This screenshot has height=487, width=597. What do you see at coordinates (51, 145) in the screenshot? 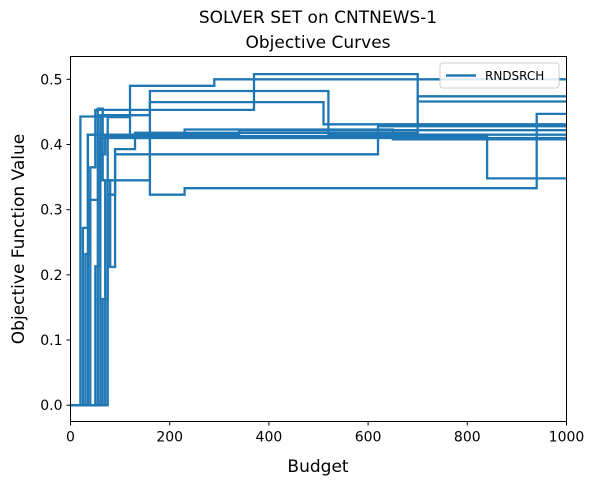
I see `y-tick-label: 0.4` at bounding box center [51, 145].